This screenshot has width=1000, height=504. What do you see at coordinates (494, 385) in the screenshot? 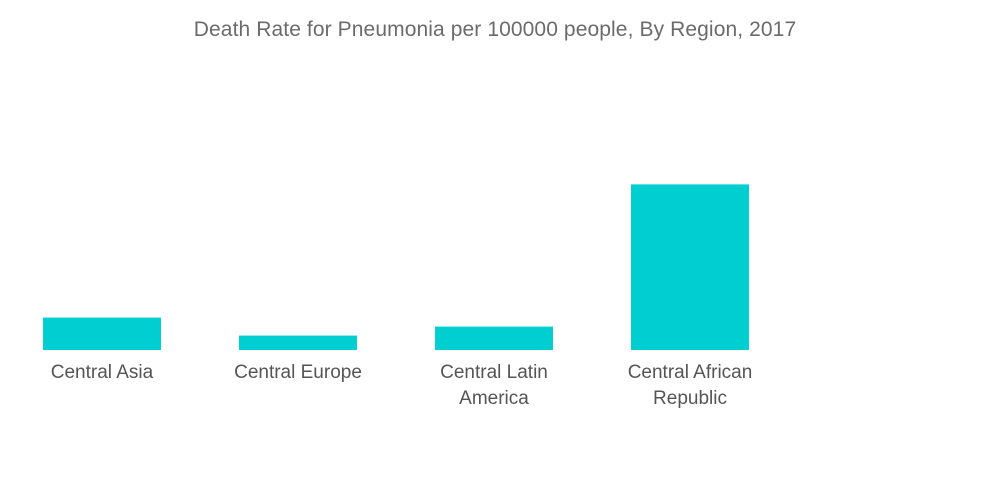
I see `category-label-2: Central Latin America` at bounding box center [494, 385].